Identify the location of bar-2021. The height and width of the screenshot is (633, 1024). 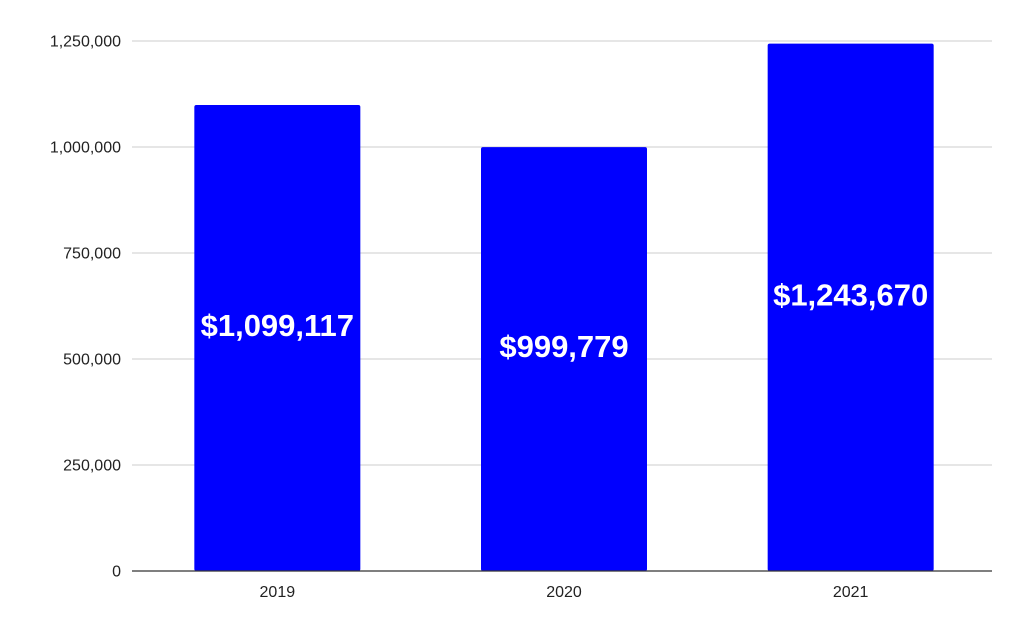
(850, 307).